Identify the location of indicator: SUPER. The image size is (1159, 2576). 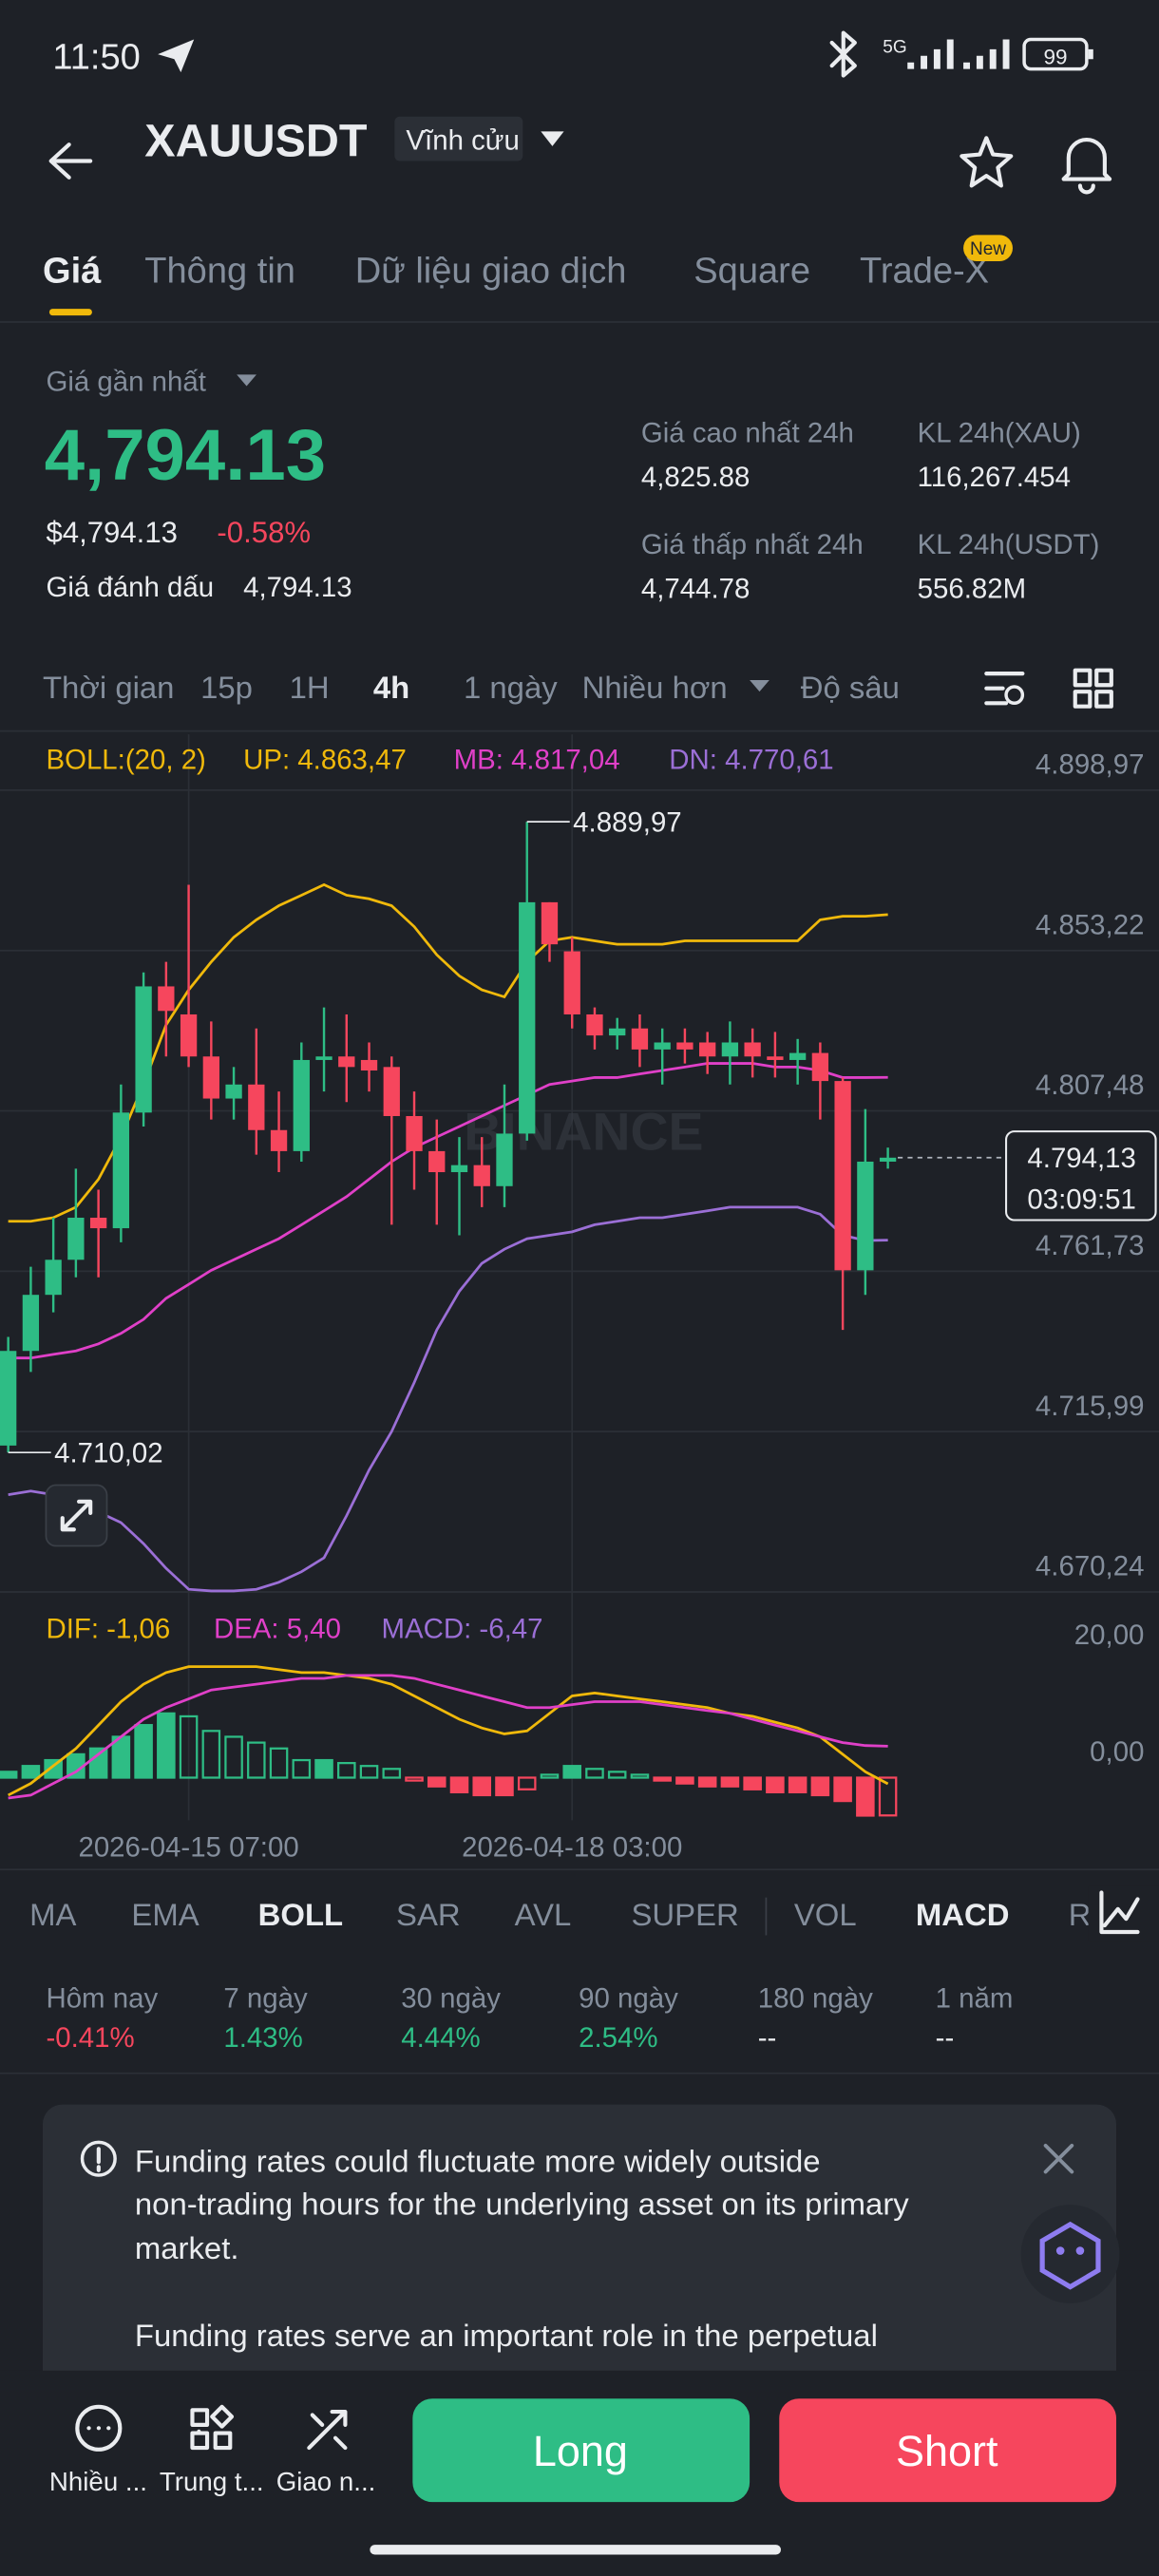
(685, 1914).